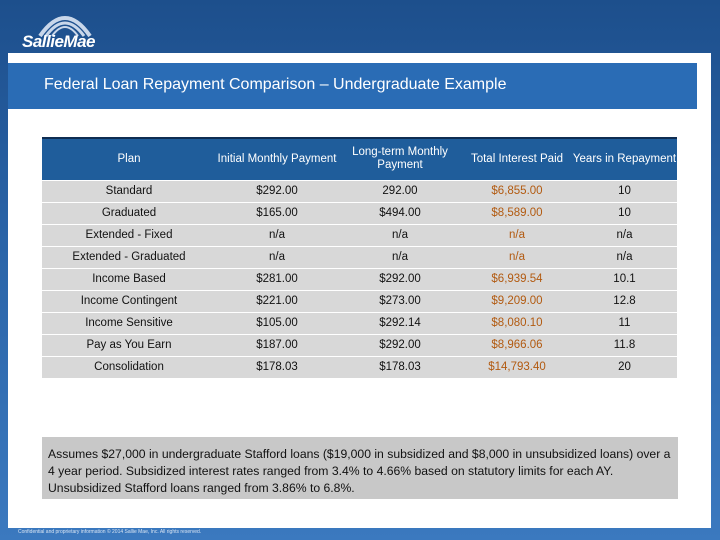 This screenshot has width=720, height=540. What do you see at coordinates (400, 190) in the screenshot?
I see `cell-longterm: 292.00` at bounding box center [400, 190].